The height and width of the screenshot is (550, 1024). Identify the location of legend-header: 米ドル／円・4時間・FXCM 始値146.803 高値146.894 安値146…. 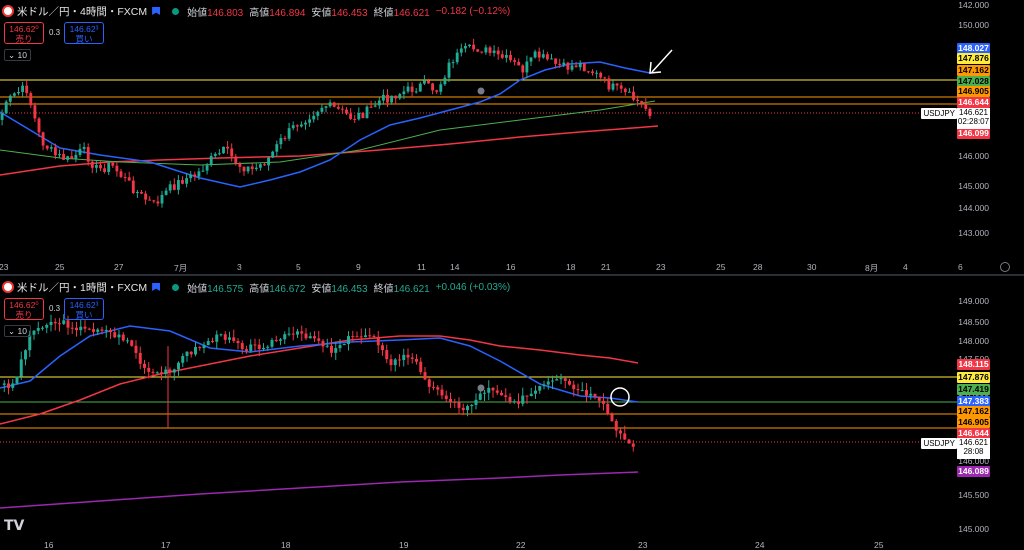
(259, 11).